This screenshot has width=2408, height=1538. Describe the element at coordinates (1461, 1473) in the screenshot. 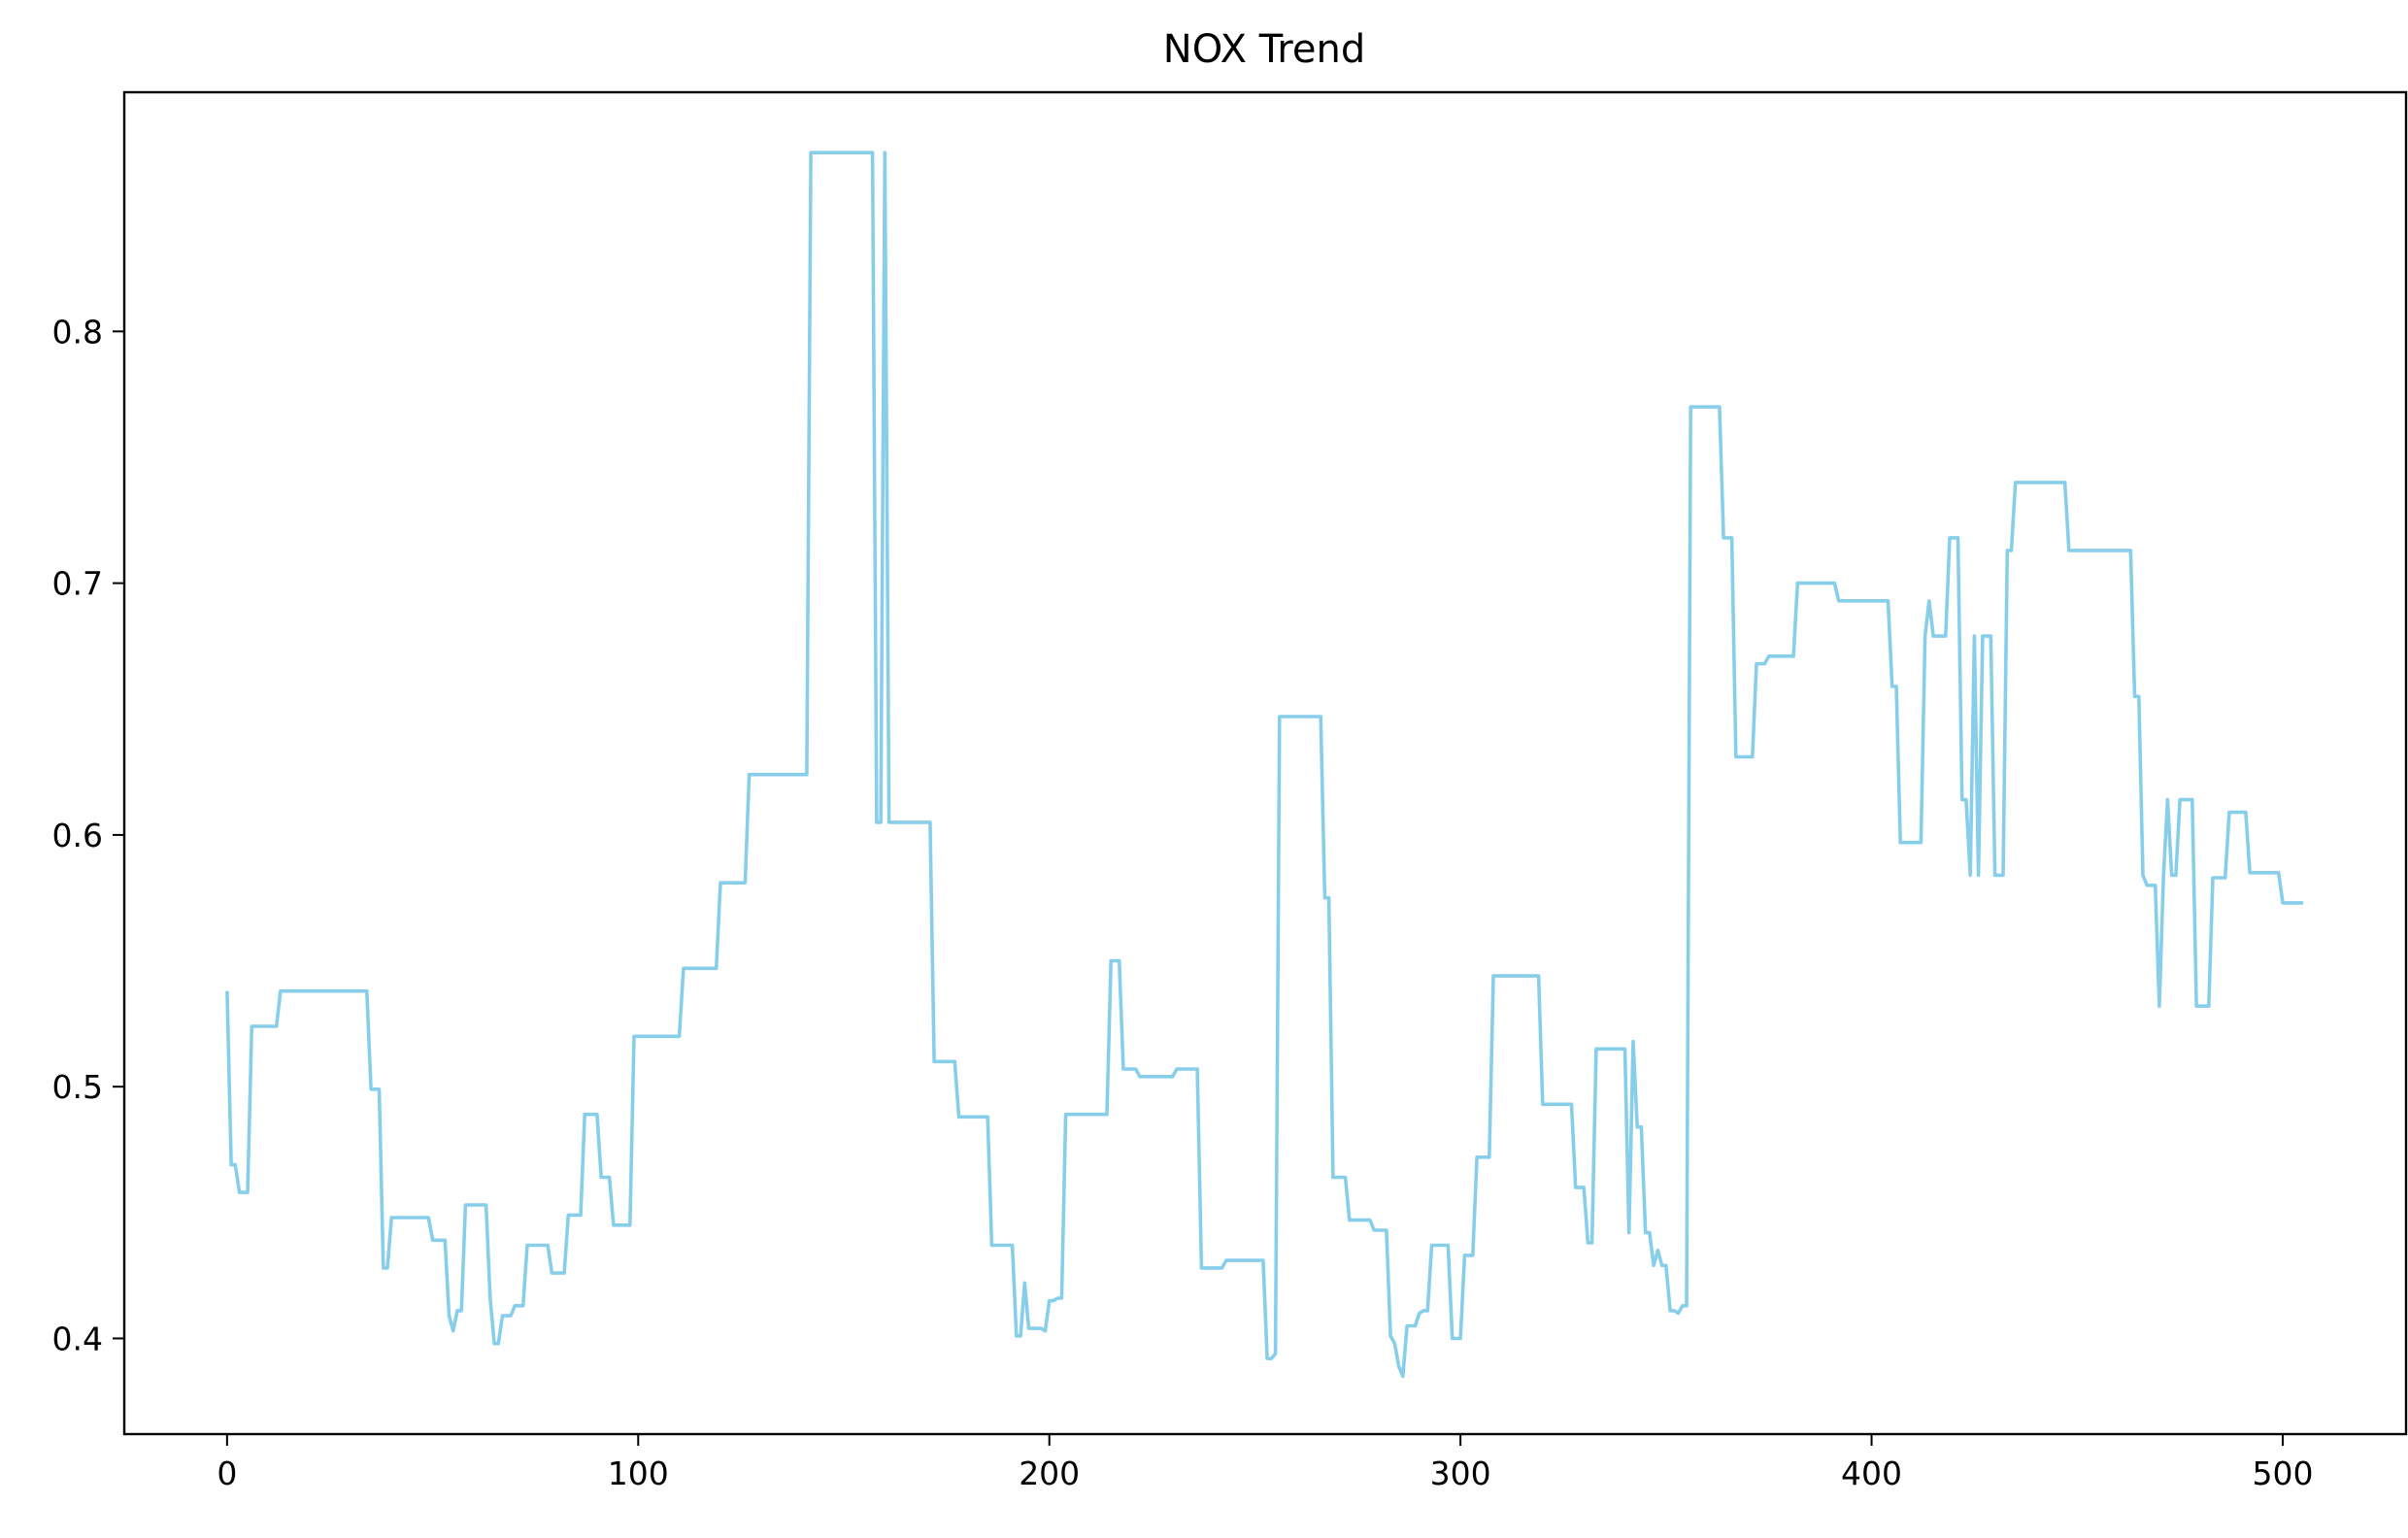

I see `x-tick-label: 300` at that location.